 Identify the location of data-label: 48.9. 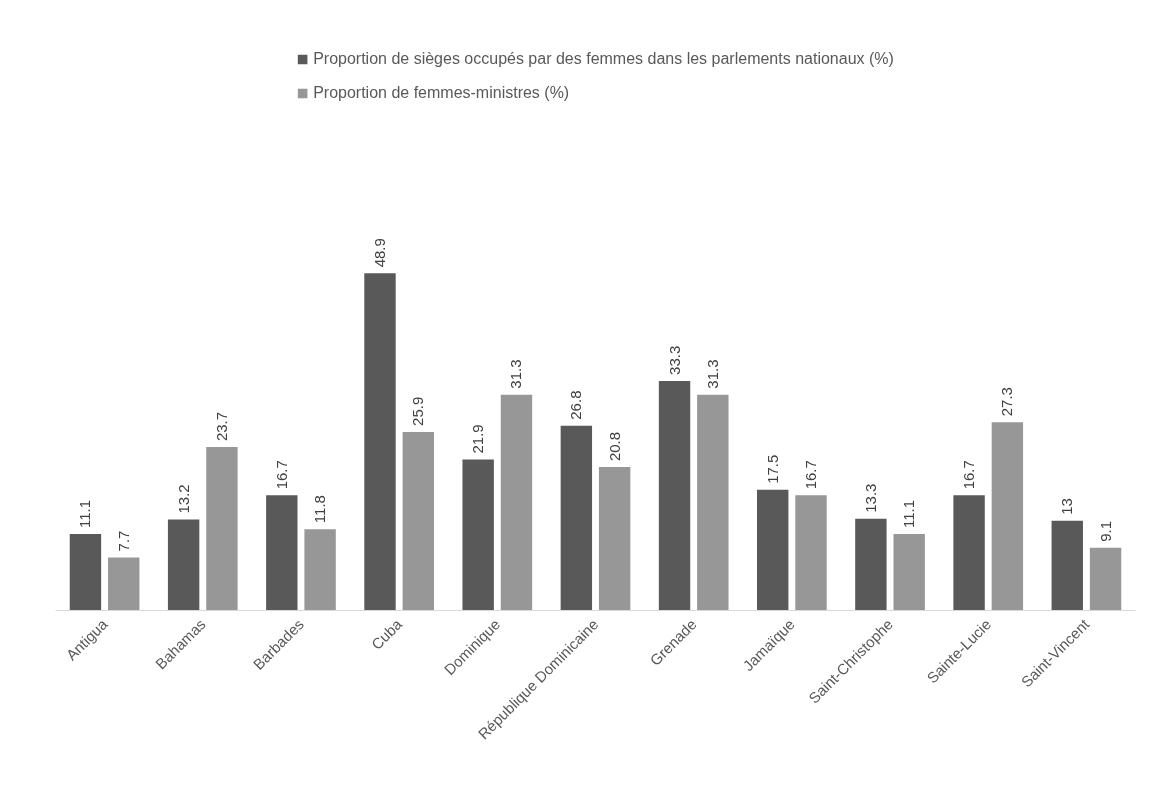
(379, 253).